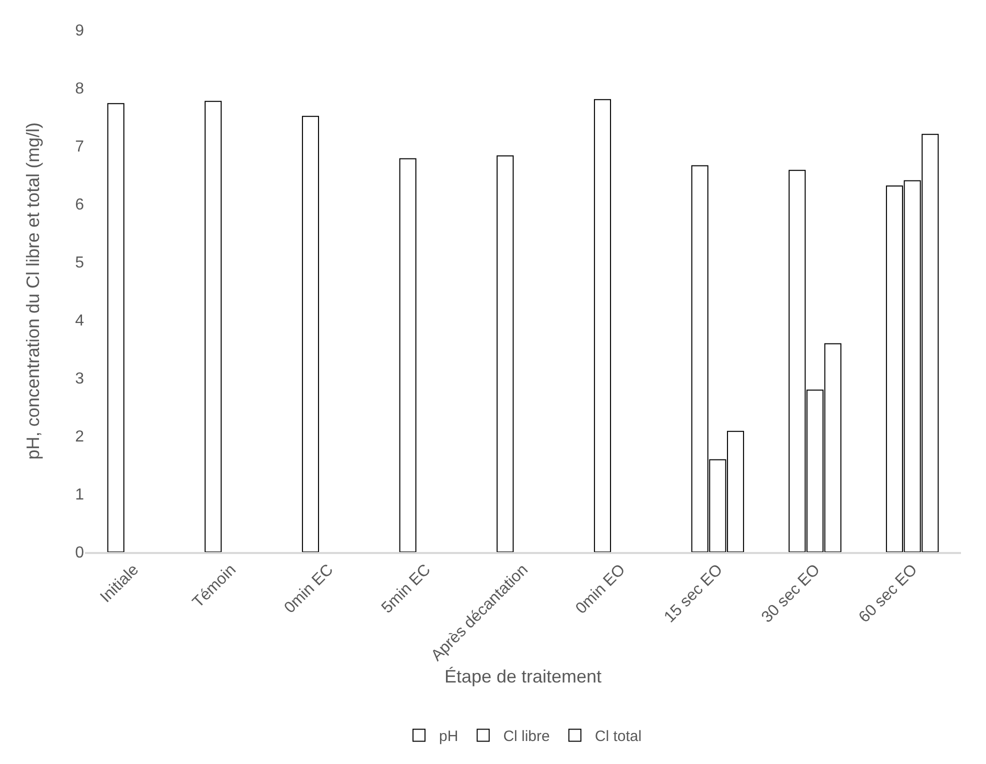  Describe the element at coordinates (79, 321) in the screenshot. I see `y-tick-label: 4` at that location.